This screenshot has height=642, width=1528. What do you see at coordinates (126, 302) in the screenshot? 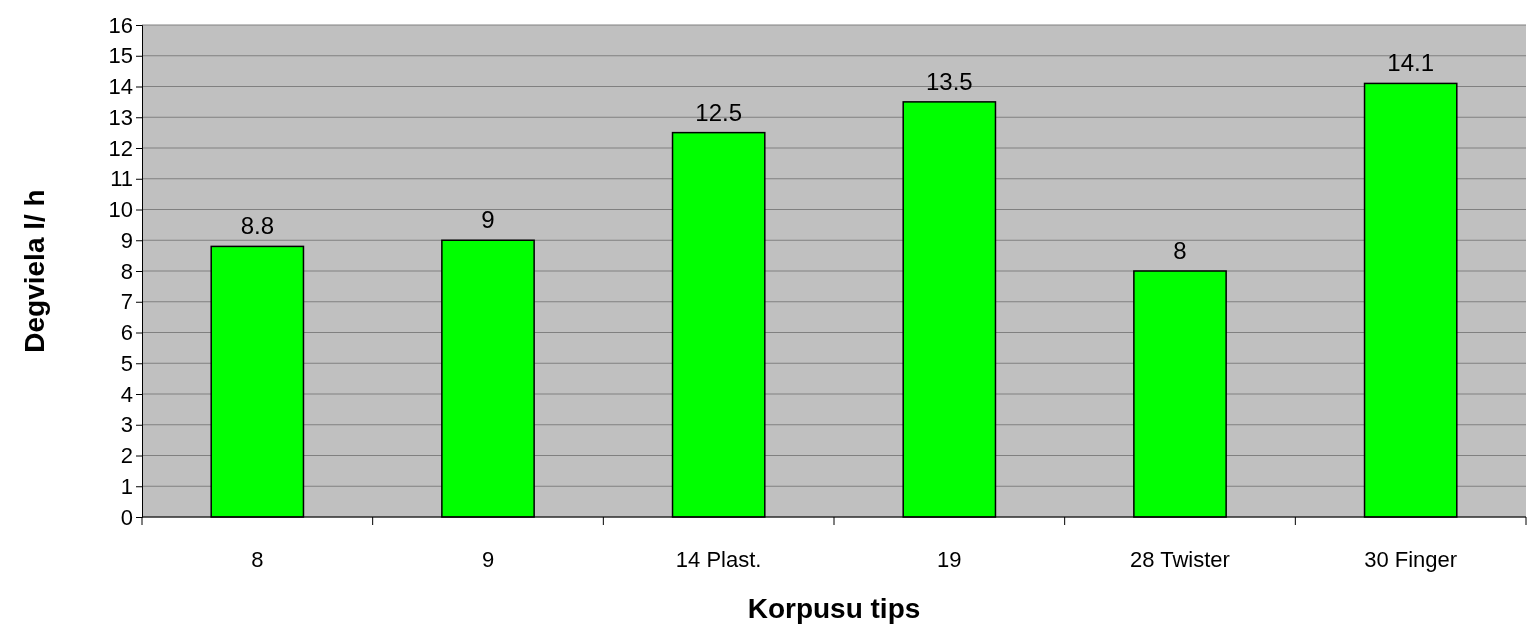
I see `y-tick-label: 7` at bounding box center [126, 302].